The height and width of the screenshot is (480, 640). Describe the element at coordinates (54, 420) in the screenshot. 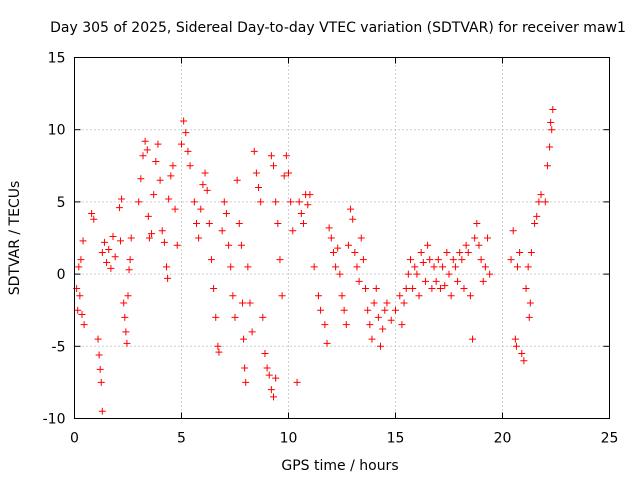

I see `y-tick-label: -10` at that location.